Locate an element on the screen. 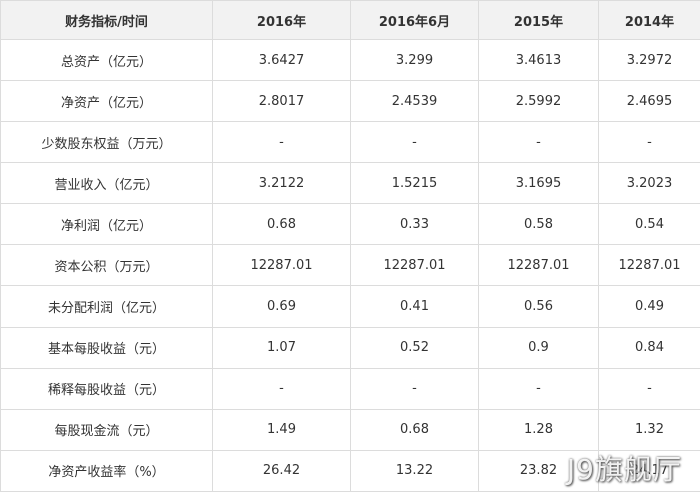 The height and width of the screenshot is (492, 700). value-cell: 0.41 is located at coordinates (414, 306).